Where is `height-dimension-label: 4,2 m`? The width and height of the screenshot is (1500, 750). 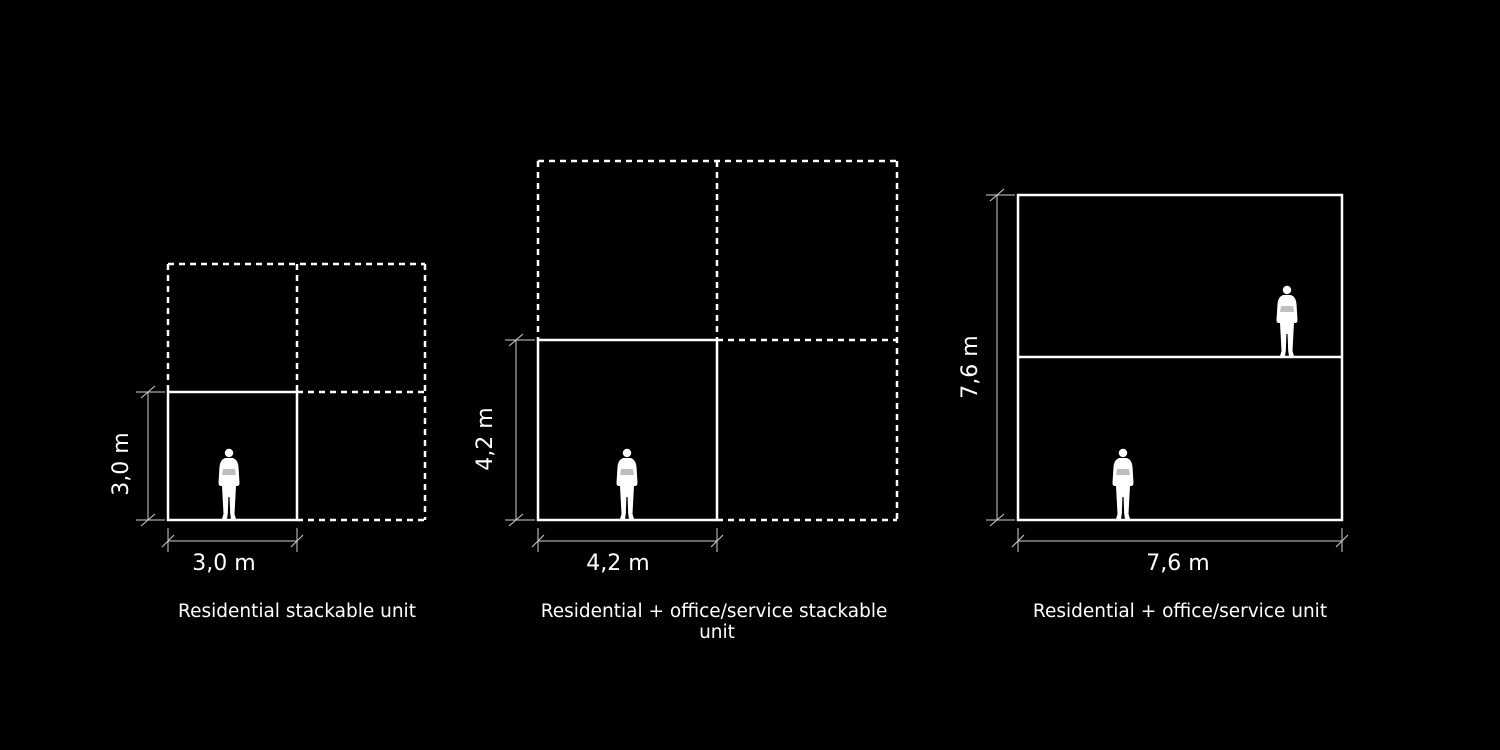
height-dimension-label: 4,2 m is located at coordinates (485, 438).